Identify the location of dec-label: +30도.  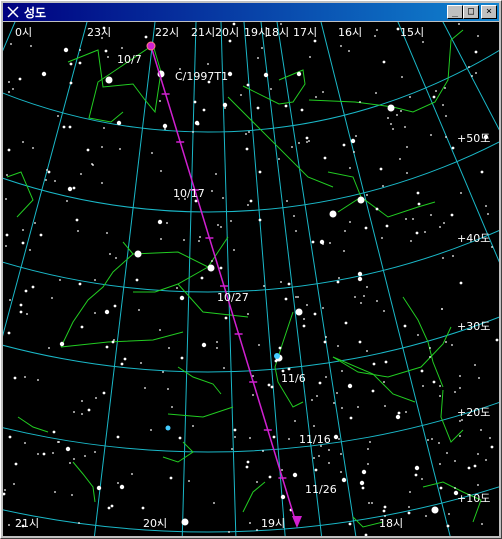
(473, 326).